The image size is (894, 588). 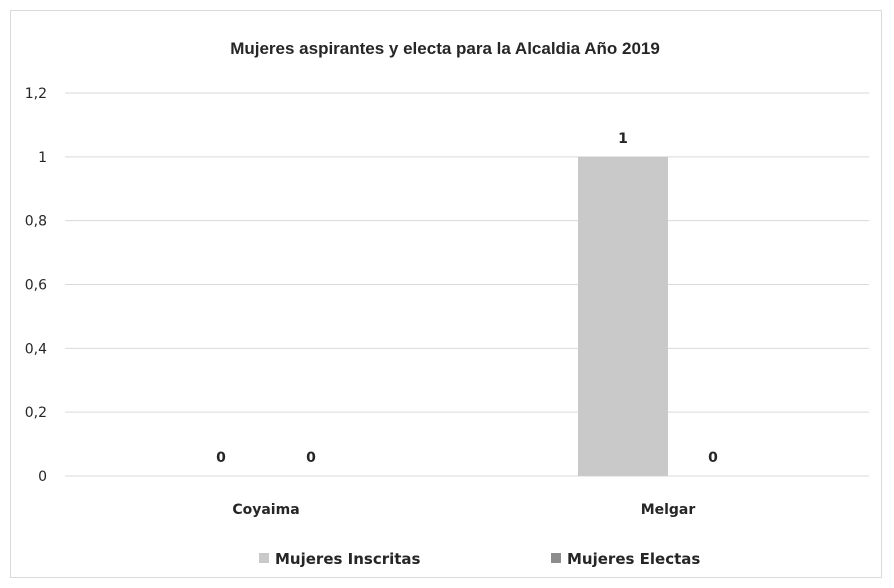 What do you see at coordinates (36, 413) in the screenshot?
I see `y-tick-label: 0,2` at bounding box center [36, 413].